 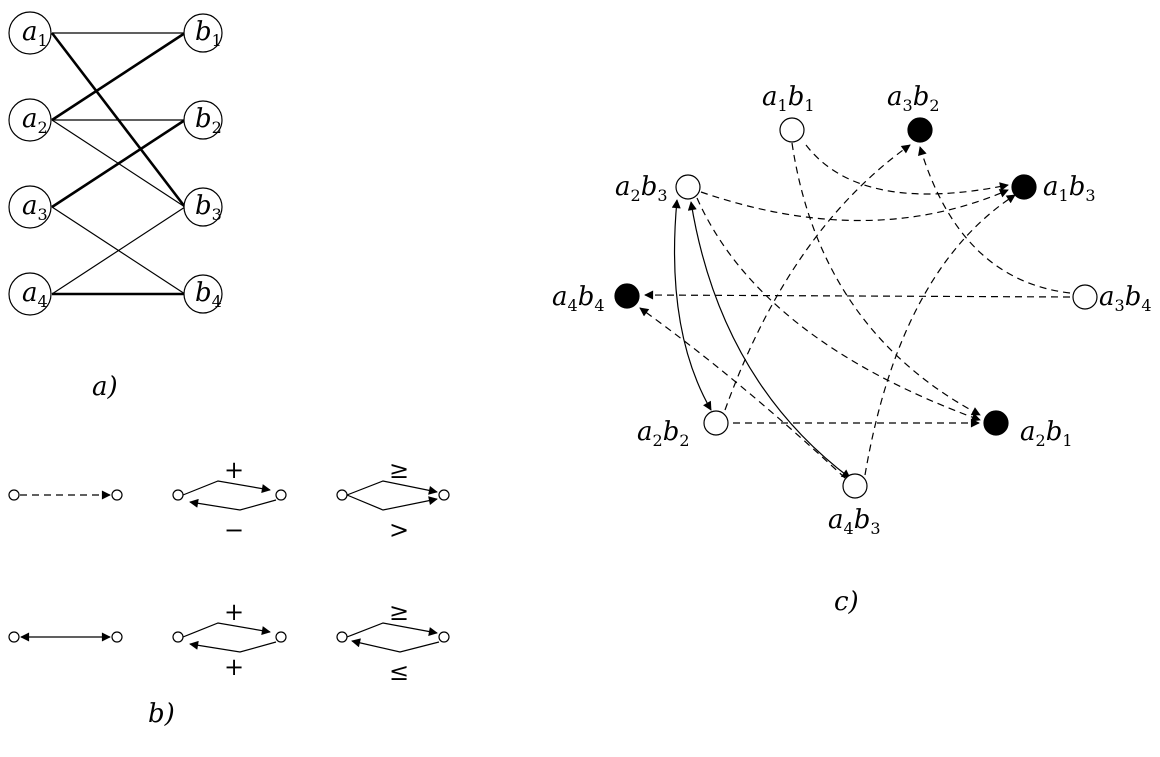 I want to click on left-node-a4: a4, so click(x=30, y=294).